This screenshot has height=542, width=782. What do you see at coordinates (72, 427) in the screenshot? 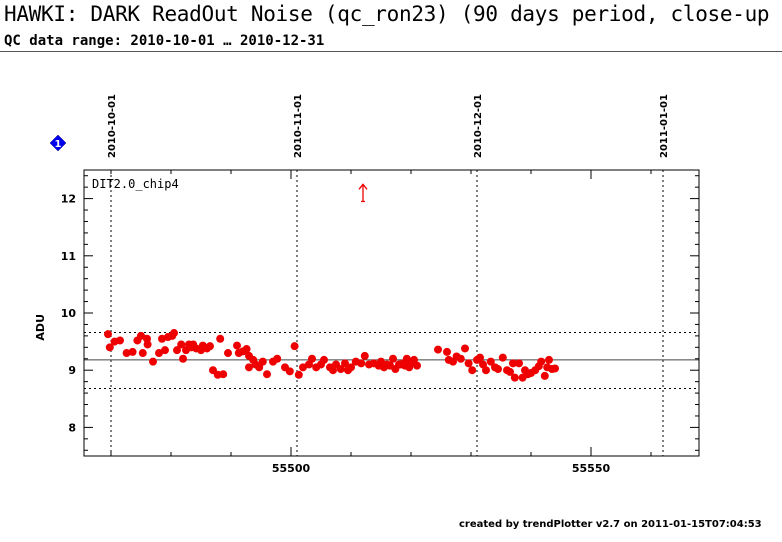
I see `y-tick-label: 8` at bounding box center [72, 427].